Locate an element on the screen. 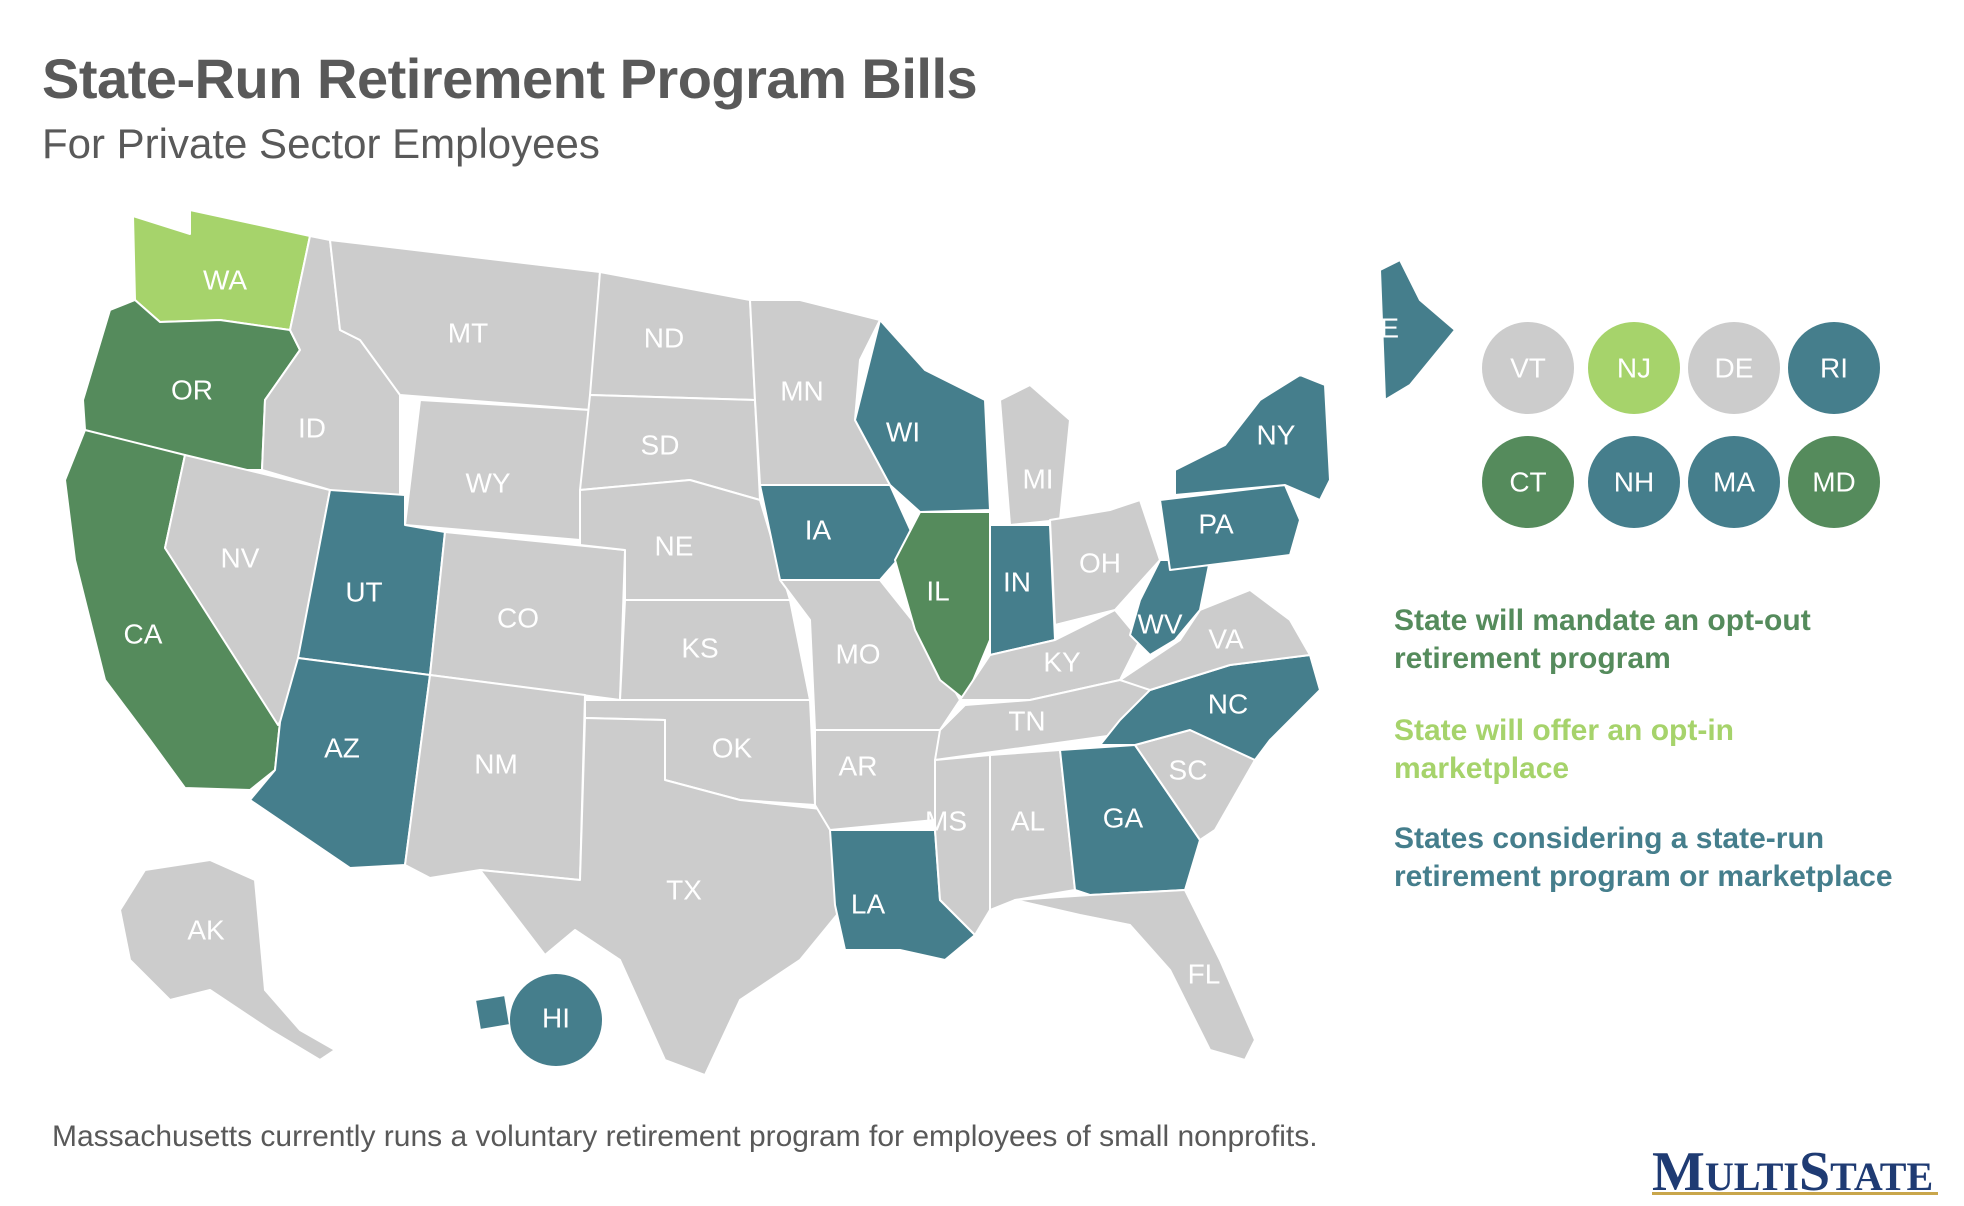 This screenshot has height=1206, width=1964. state-label-CO: CO is located at coordinates (518, 617).